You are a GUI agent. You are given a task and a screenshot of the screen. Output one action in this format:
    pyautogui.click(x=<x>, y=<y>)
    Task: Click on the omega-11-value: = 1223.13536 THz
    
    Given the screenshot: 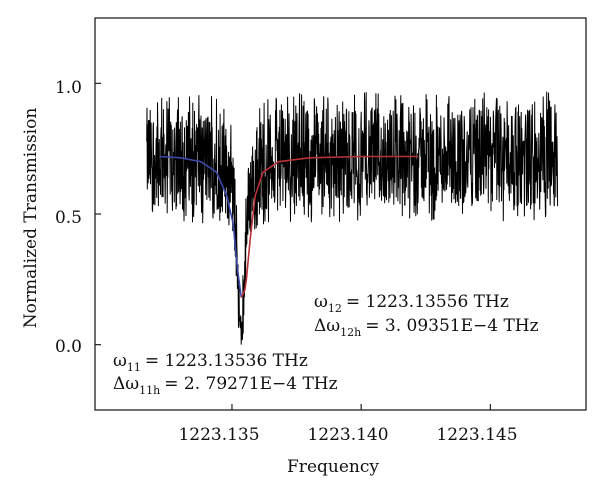 What is the action you would take?
    pyautogui.click(x=226, y=361)
    